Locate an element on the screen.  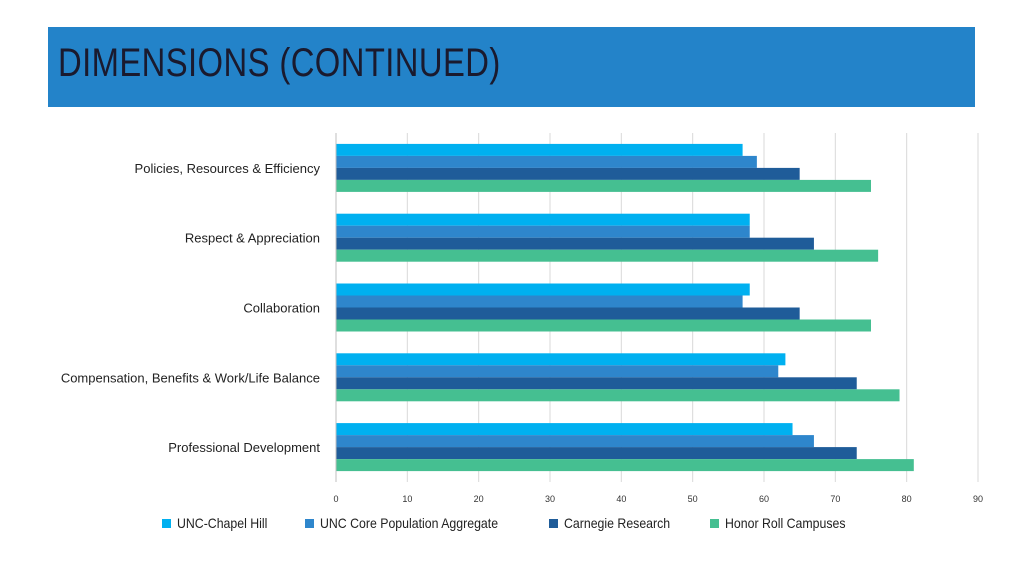
x-tick-label: 90 is located at coordinates (978, 499).